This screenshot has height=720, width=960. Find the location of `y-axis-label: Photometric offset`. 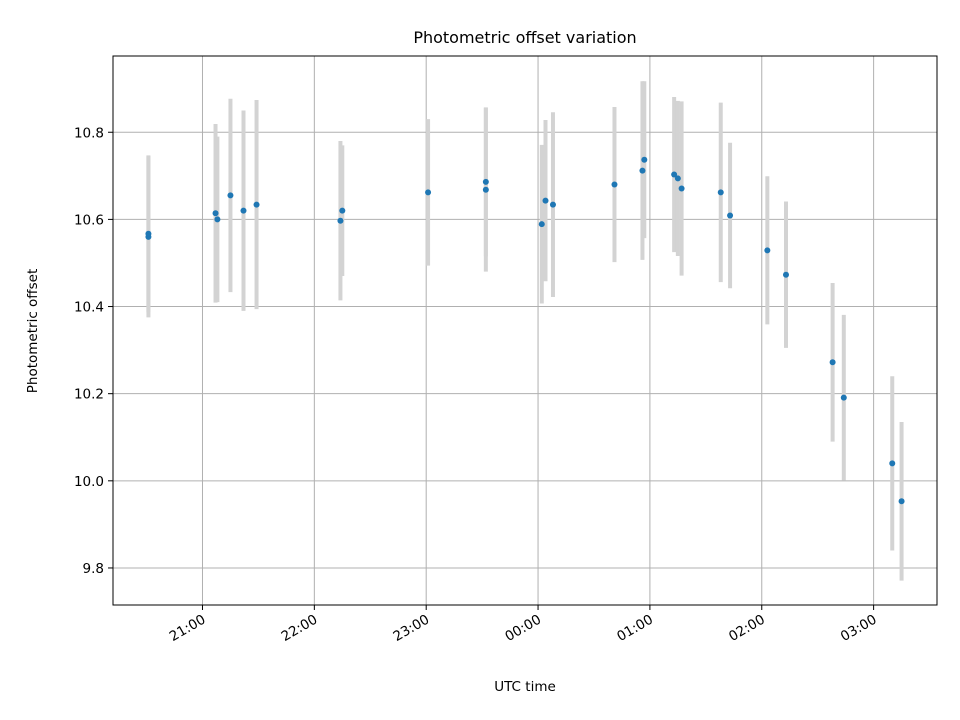

y-axis-label: Photometric offset is located at coordinates (33, 331).